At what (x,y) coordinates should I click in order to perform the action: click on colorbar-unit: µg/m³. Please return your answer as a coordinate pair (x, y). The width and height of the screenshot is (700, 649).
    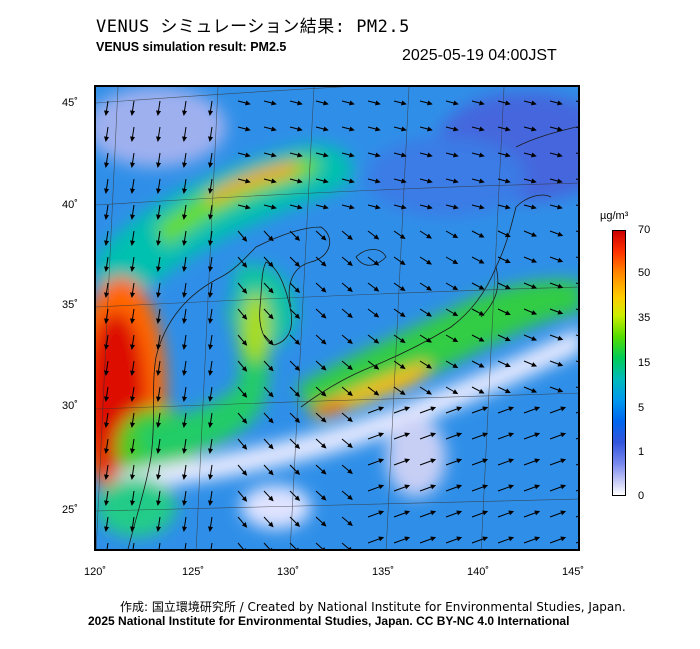
    Looking at the image, I should click on (614, 216).